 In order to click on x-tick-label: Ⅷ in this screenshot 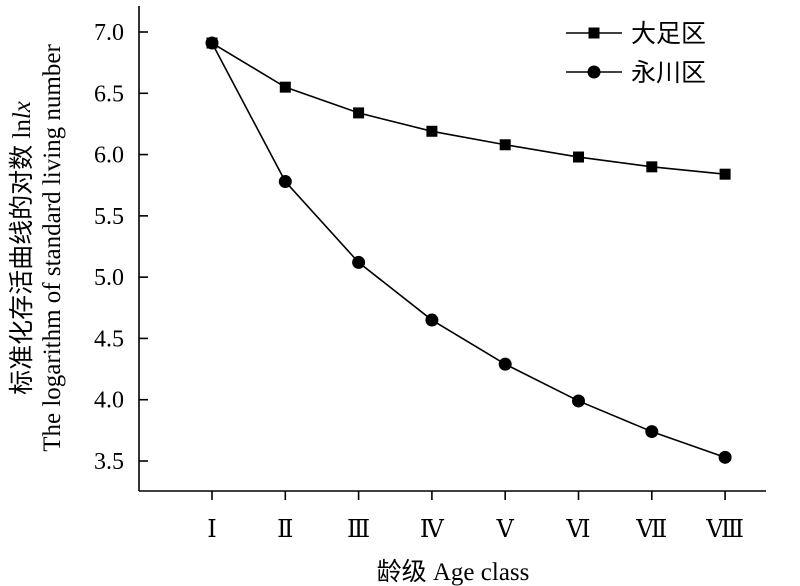, I will do `click(724, 530)`.